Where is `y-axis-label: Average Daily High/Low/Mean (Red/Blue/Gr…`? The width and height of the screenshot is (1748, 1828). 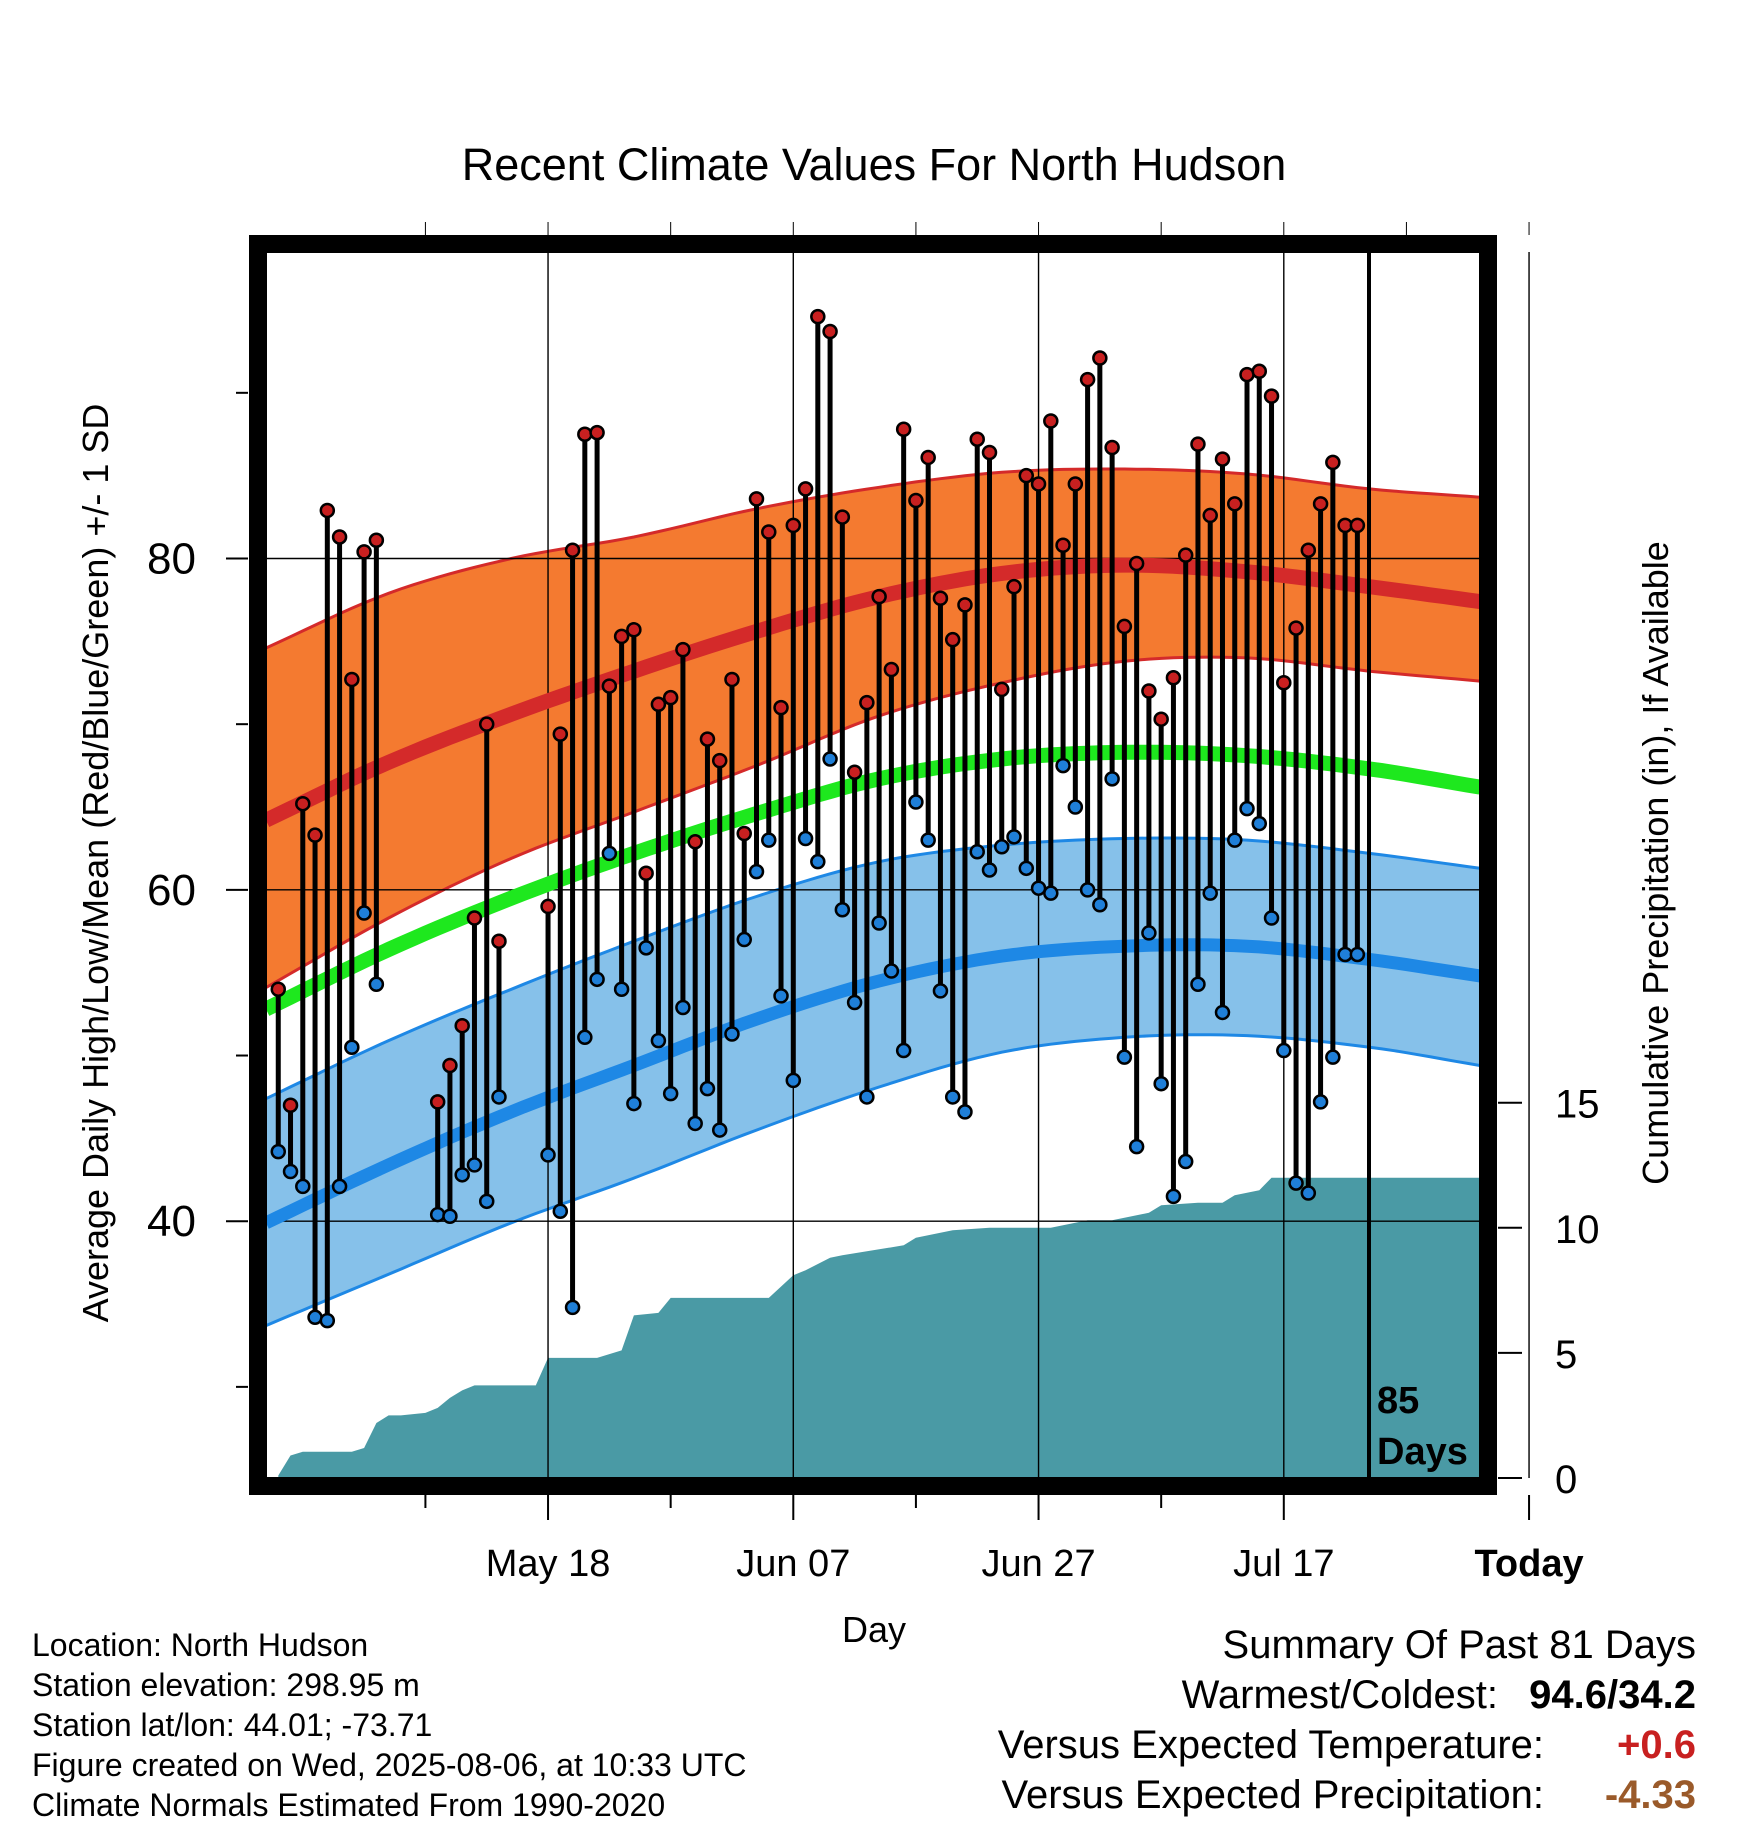
y-axis-label: Average Daily High/Low/Mean (Red/Blue/Gr… is located at coordinates (95, 863).